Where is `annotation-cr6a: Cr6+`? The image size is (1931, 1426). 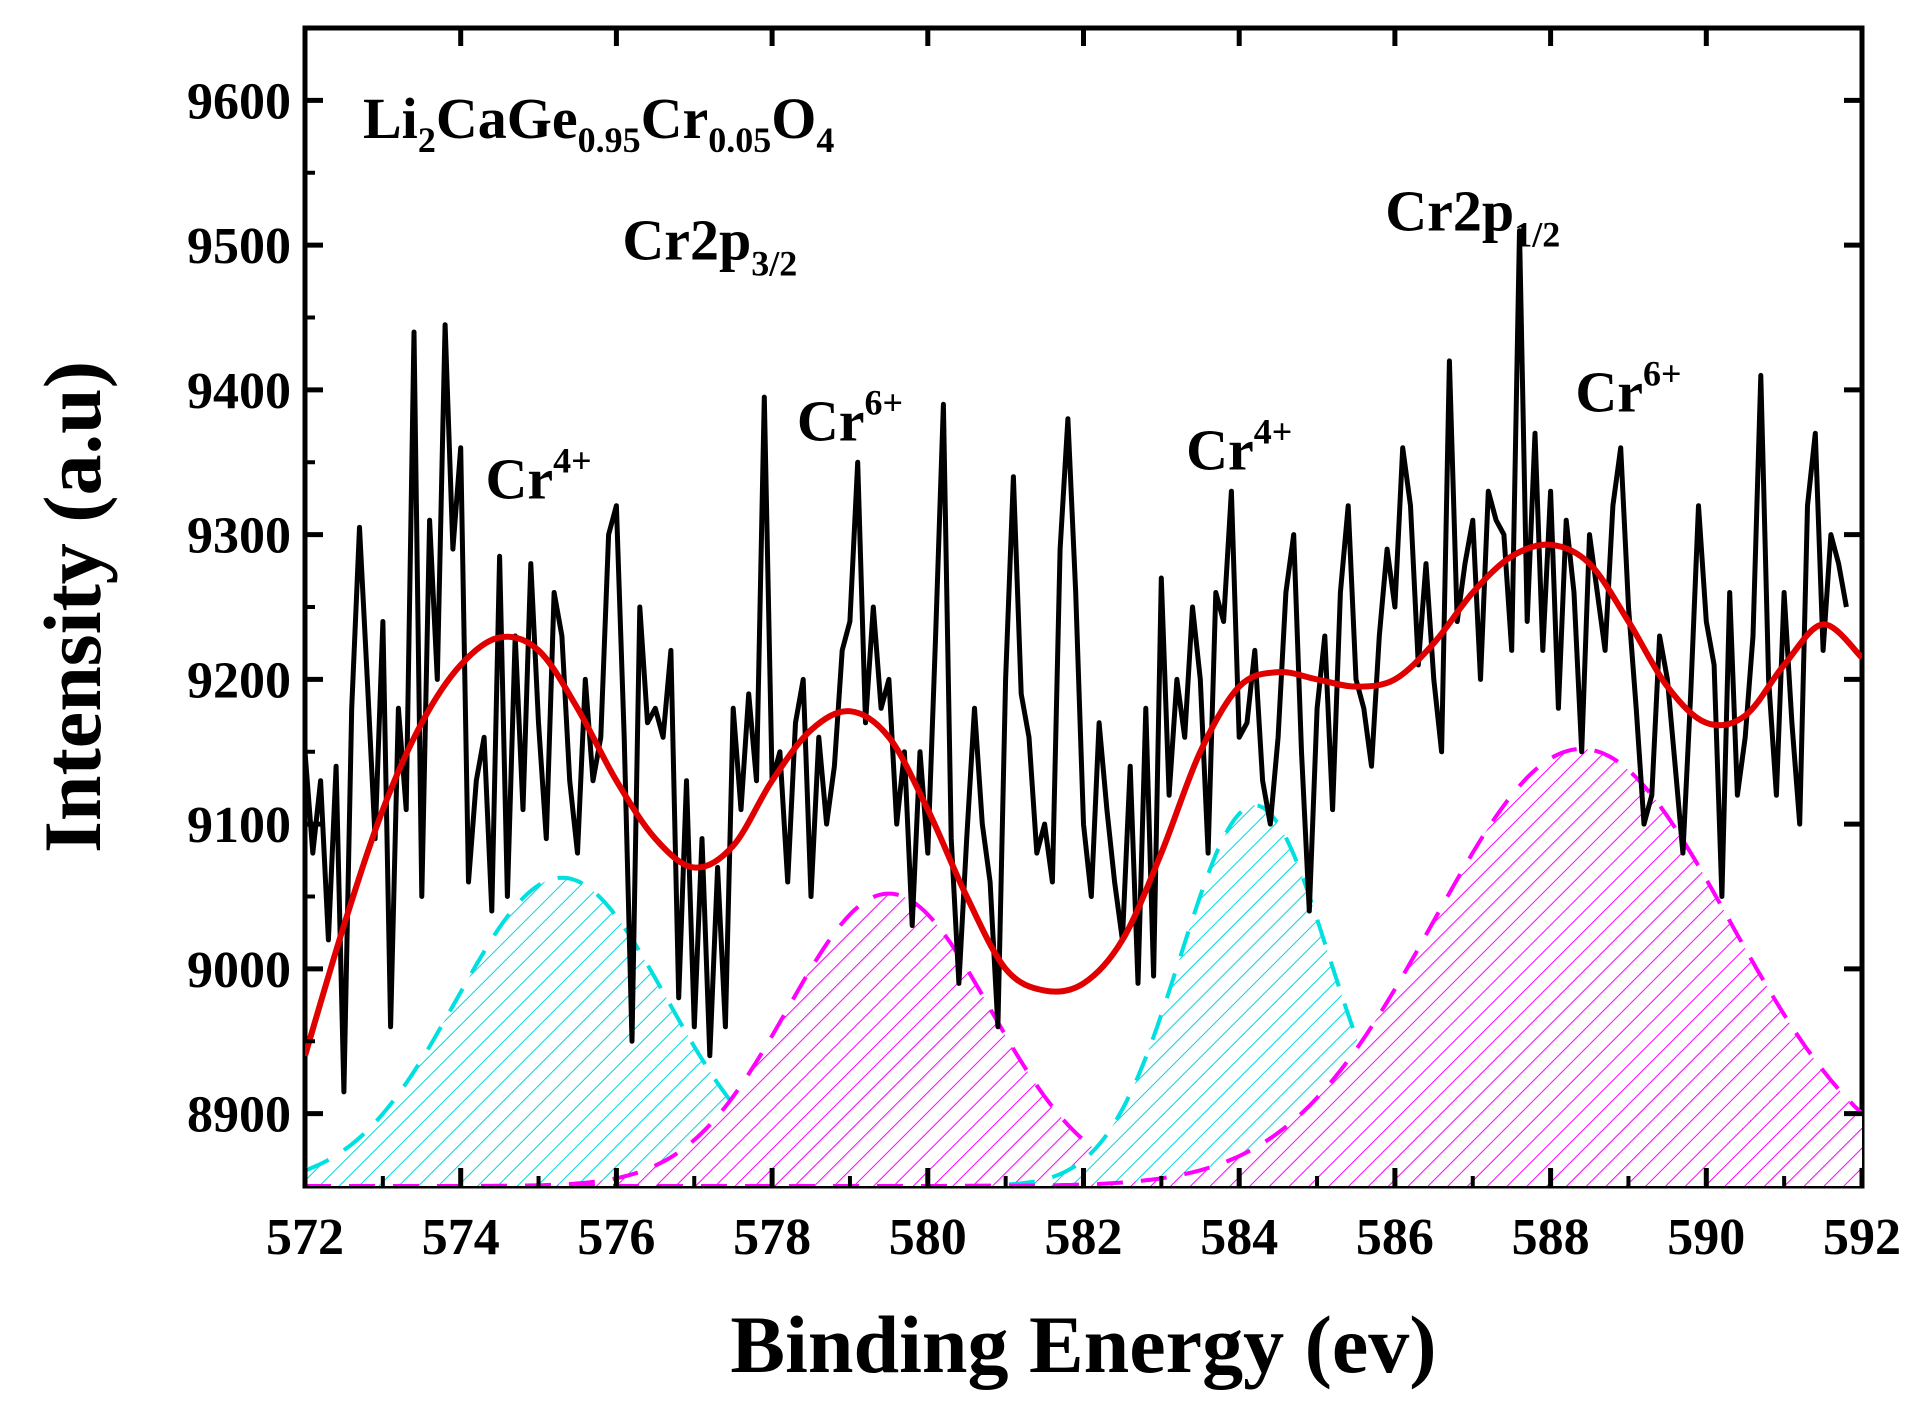
annotation-cr6a: Cr6+ is located at coordinates (850, 418).